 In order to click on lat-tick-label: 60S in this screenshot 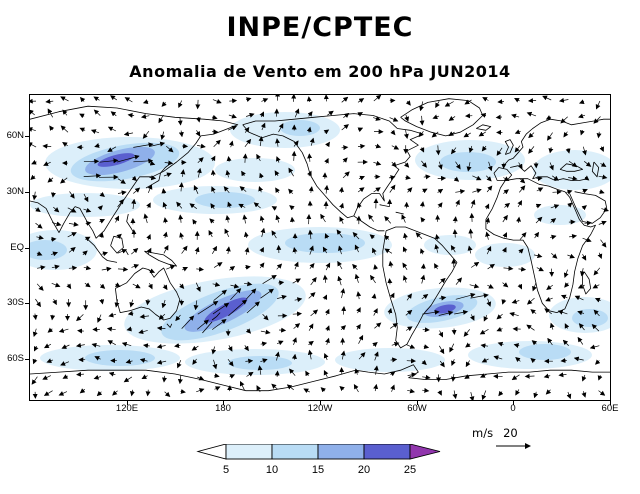, I will do `click(15, 358)`.